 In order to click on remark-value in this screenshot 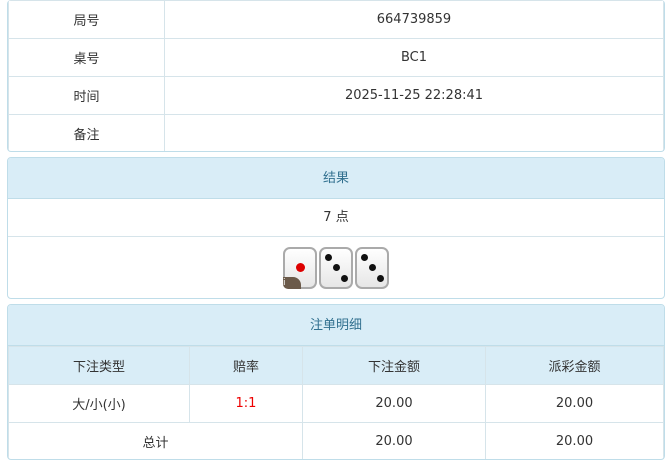, I will do `click(414, 134)`.